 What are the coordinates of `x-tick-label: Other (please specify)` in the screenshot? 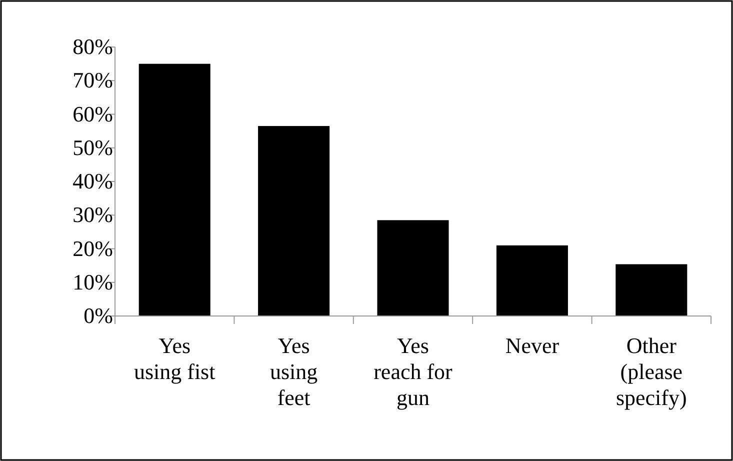 It's located at (651, 371).